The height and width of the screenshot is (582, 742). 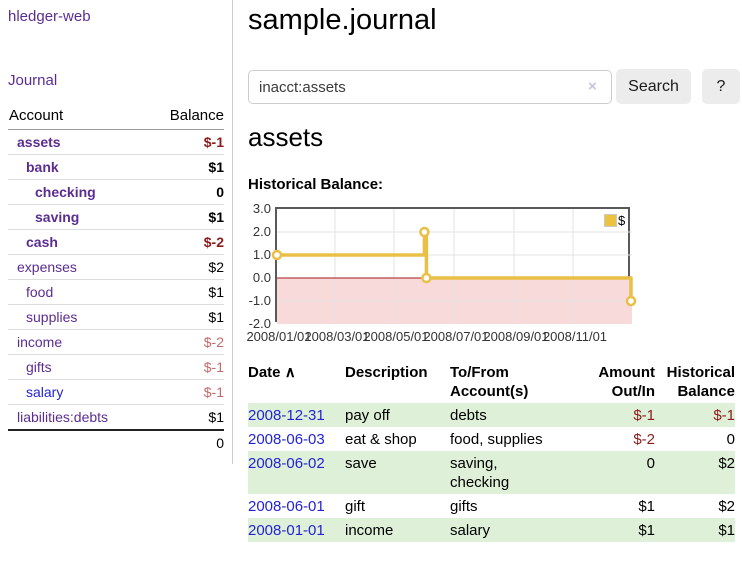 What do you see at coordinates (286, 463) in the screenshot?
I see `txn-date-link: 2008-06-02` at bounding box center [286, 463].